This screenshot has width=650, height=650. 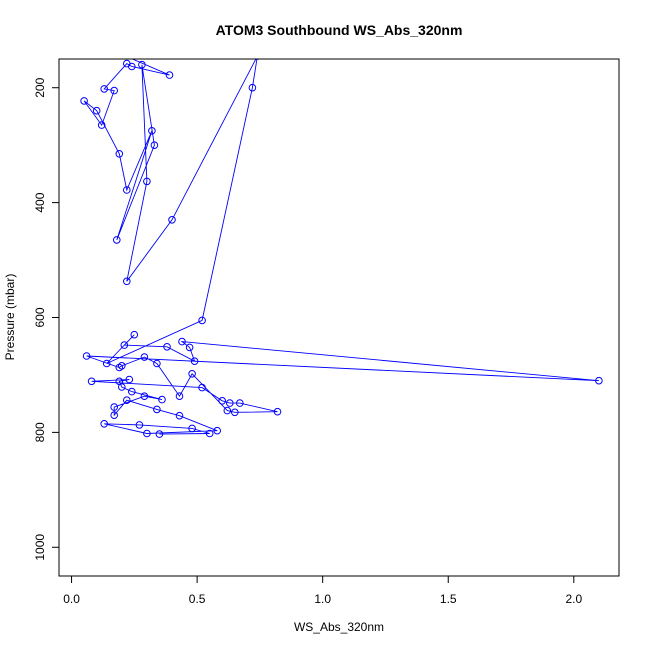 I want to click on y-axis-label: Pressure (mbar), so click(x=10, y=317).